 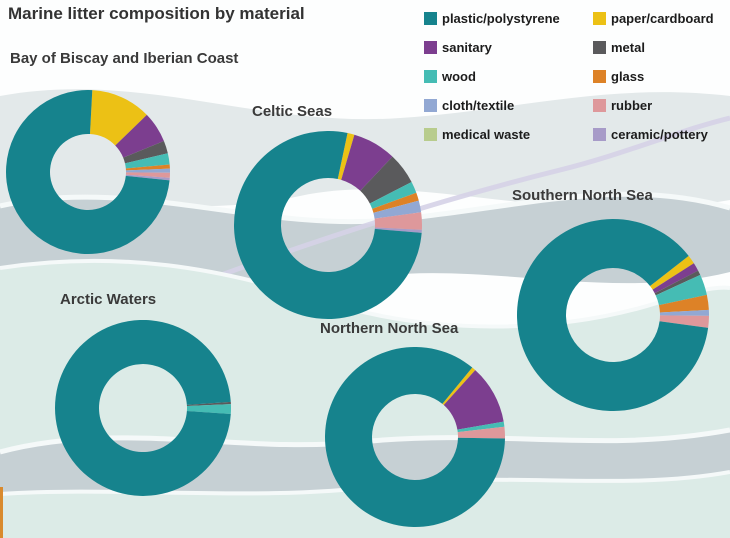 I want to click on donut-northern-north-sea-slice-wood, so click(x=481, y=427).